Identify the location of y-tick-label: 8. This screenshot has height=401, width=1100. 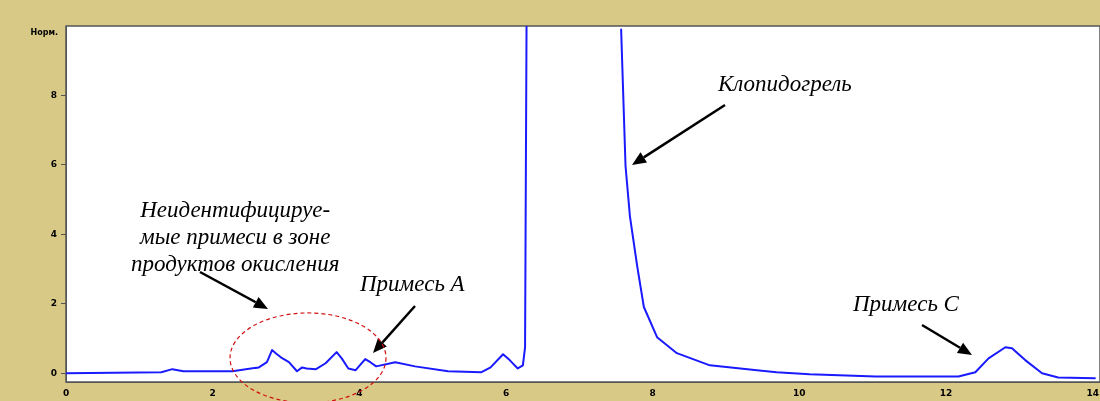
(53, 94).